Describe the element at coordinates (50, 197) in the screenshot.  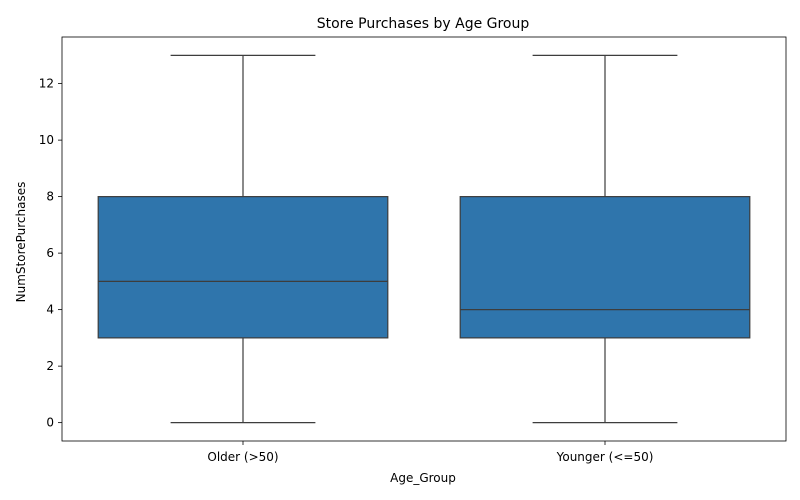
I see `y-tick-label: 8` at that location.